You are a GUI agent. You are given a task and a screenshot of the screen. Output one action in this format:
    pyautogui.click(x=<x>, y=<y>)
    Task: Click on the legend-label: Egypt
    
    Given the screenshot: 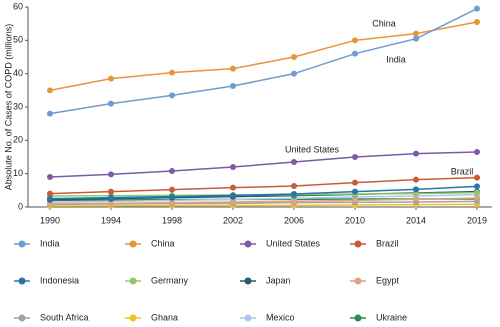 What is the action you would take?
    pyautogui.click(x=388, y=280)
    